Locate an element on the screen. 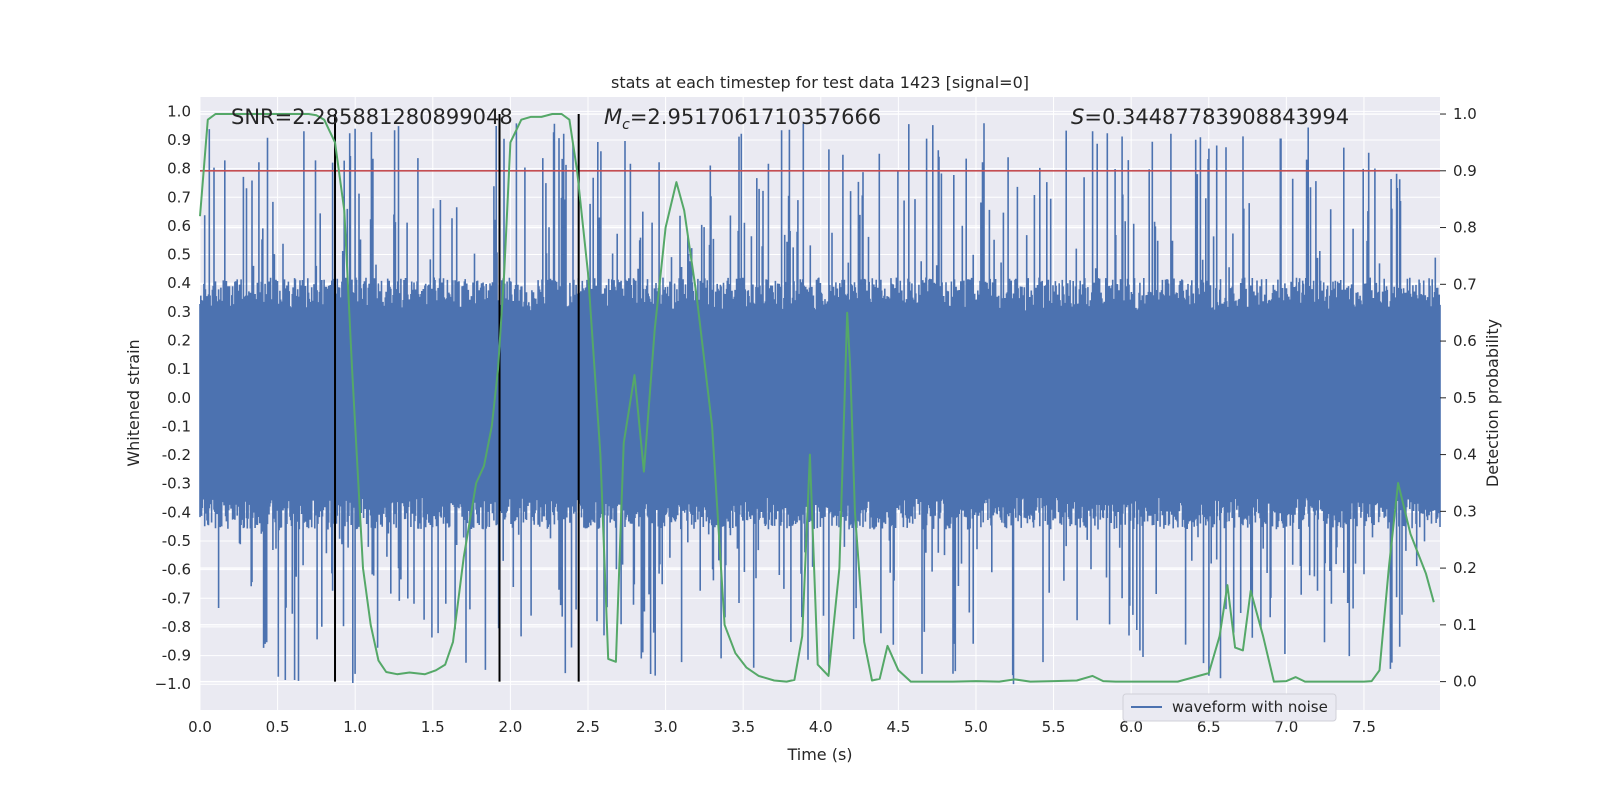 The height and width of the screenshot is (800, 1600). y-tick-label-left: 0.9 is located at coordinates (179, 140).